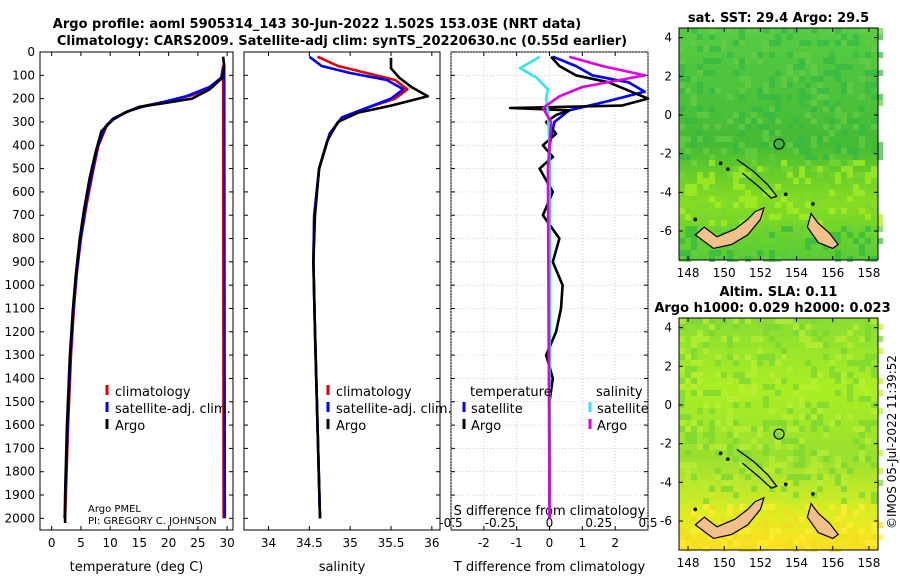  I want to click on x-tick-label: 1, so click(583, 543).